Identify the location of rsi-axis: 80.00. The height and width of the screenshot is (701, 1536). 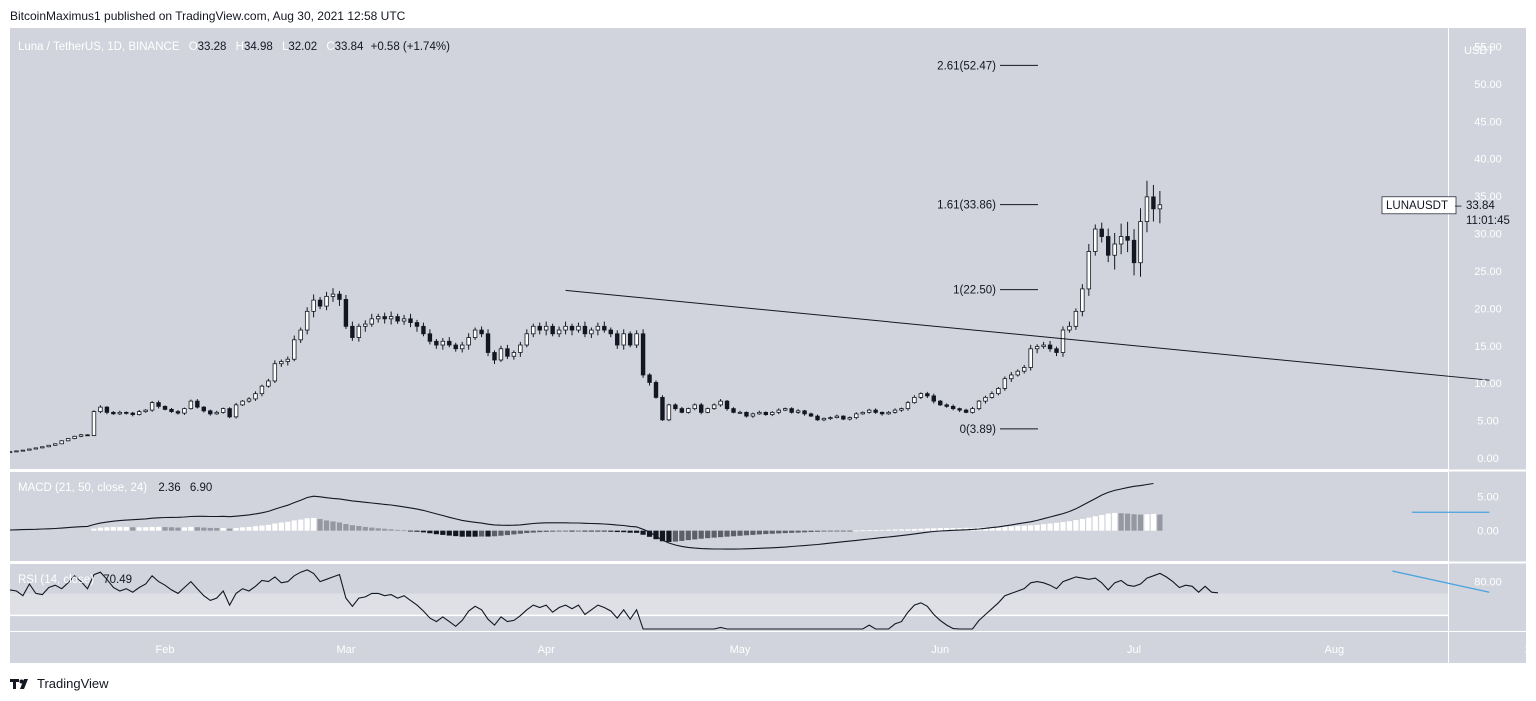
(1488, 583).